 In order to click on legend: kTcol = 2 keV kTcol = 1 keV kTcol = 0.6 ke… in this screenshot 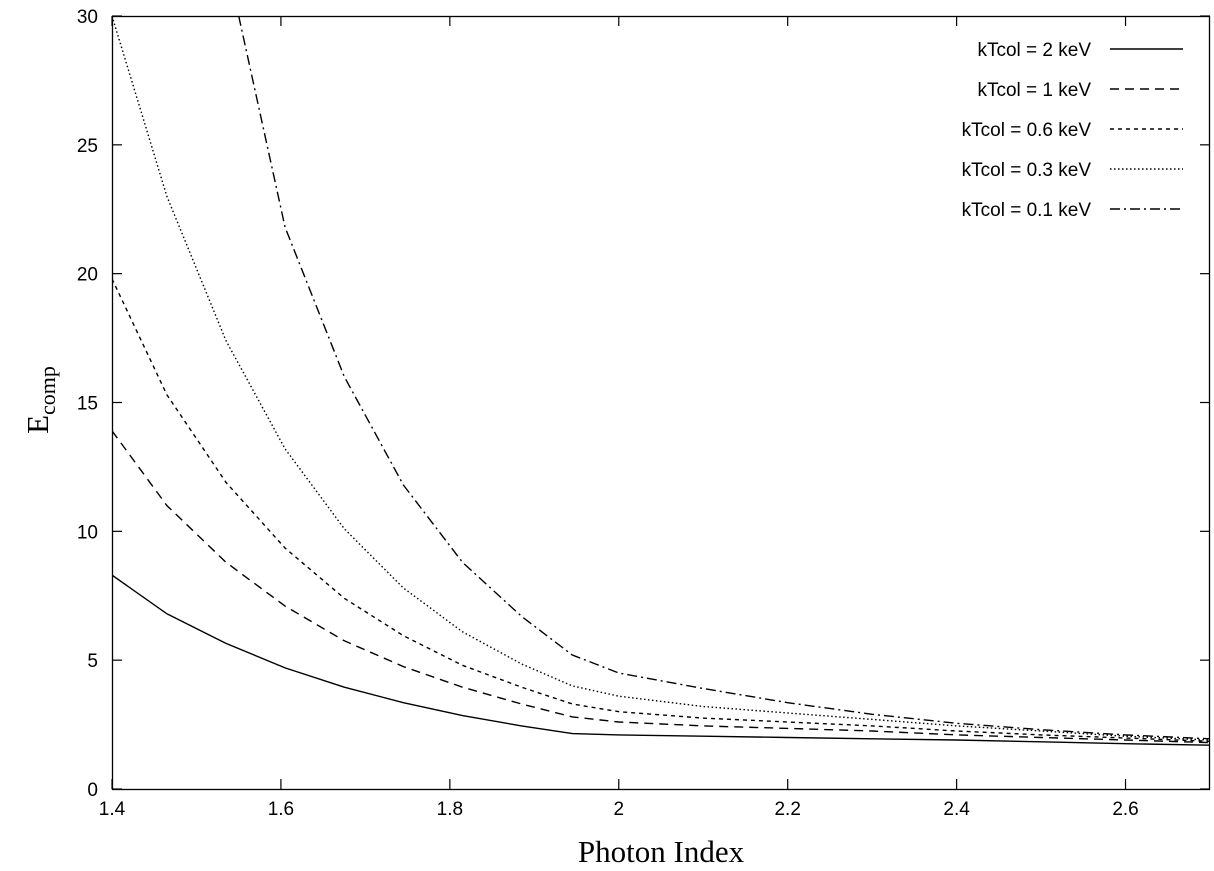, I will do `click(1072, 130)`.